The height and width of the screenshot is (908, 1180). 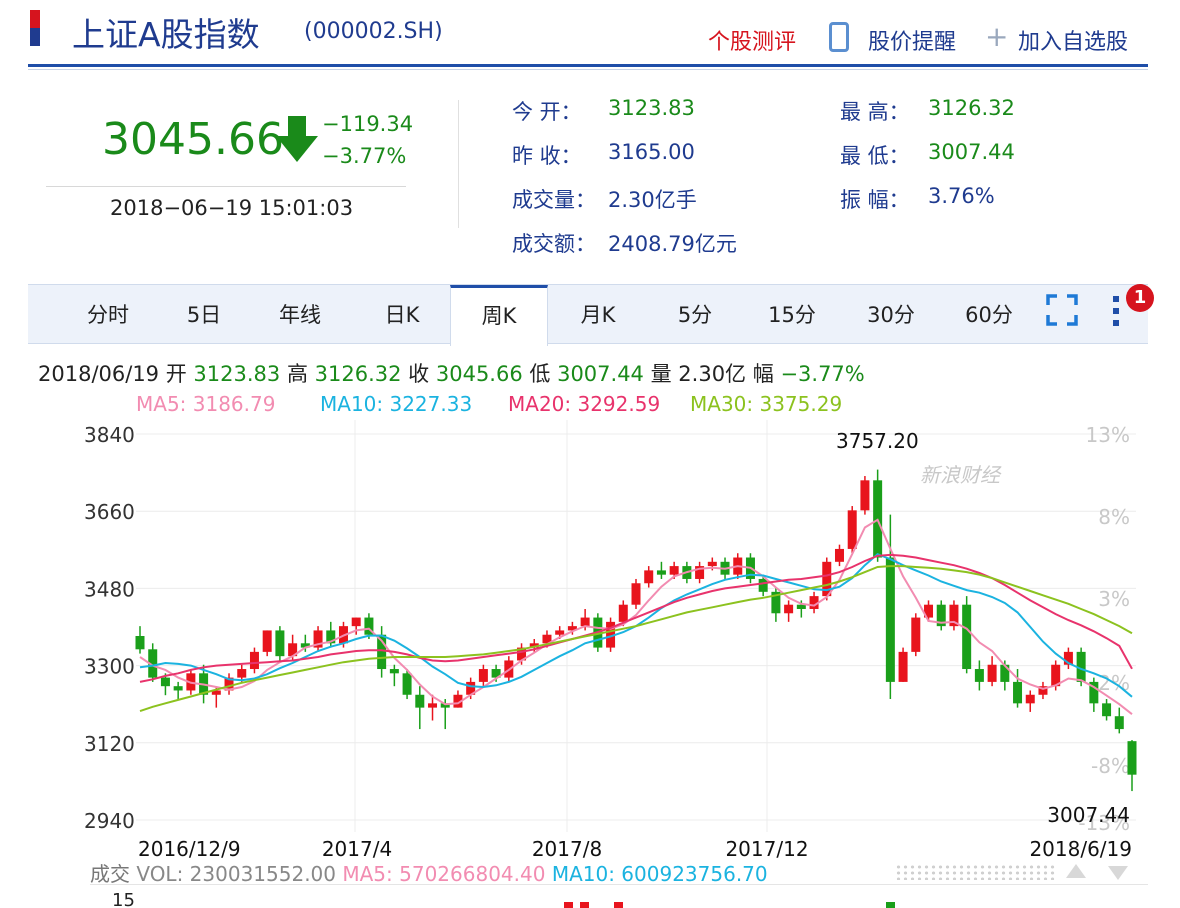 What do you see at coordinates (1140, 298) in the screenshot?
I see `notification-badge: 1` at bounding box center [1140, 298].